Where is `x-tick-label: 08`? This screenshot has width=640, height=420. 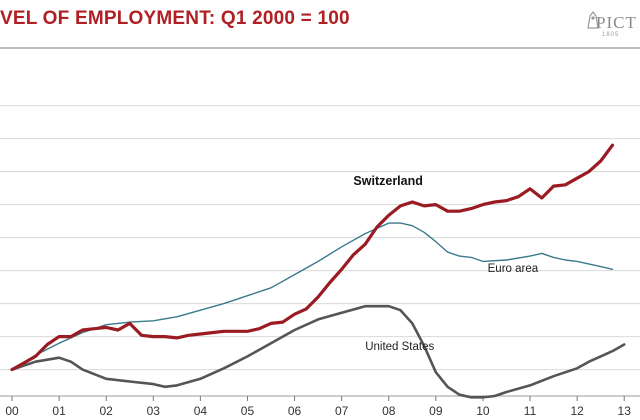 x-tick-label: 08 is located at coordinates (389, 411).